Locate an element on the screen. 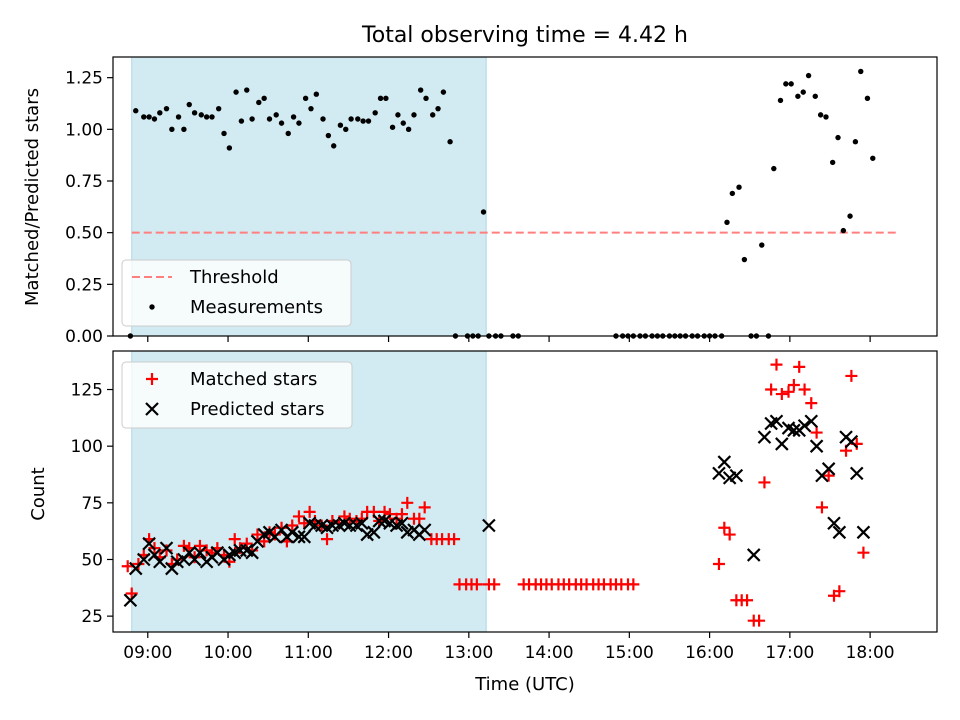  bottom-legend: Matched stars Predicted stars is located at coordinates (237, 395).